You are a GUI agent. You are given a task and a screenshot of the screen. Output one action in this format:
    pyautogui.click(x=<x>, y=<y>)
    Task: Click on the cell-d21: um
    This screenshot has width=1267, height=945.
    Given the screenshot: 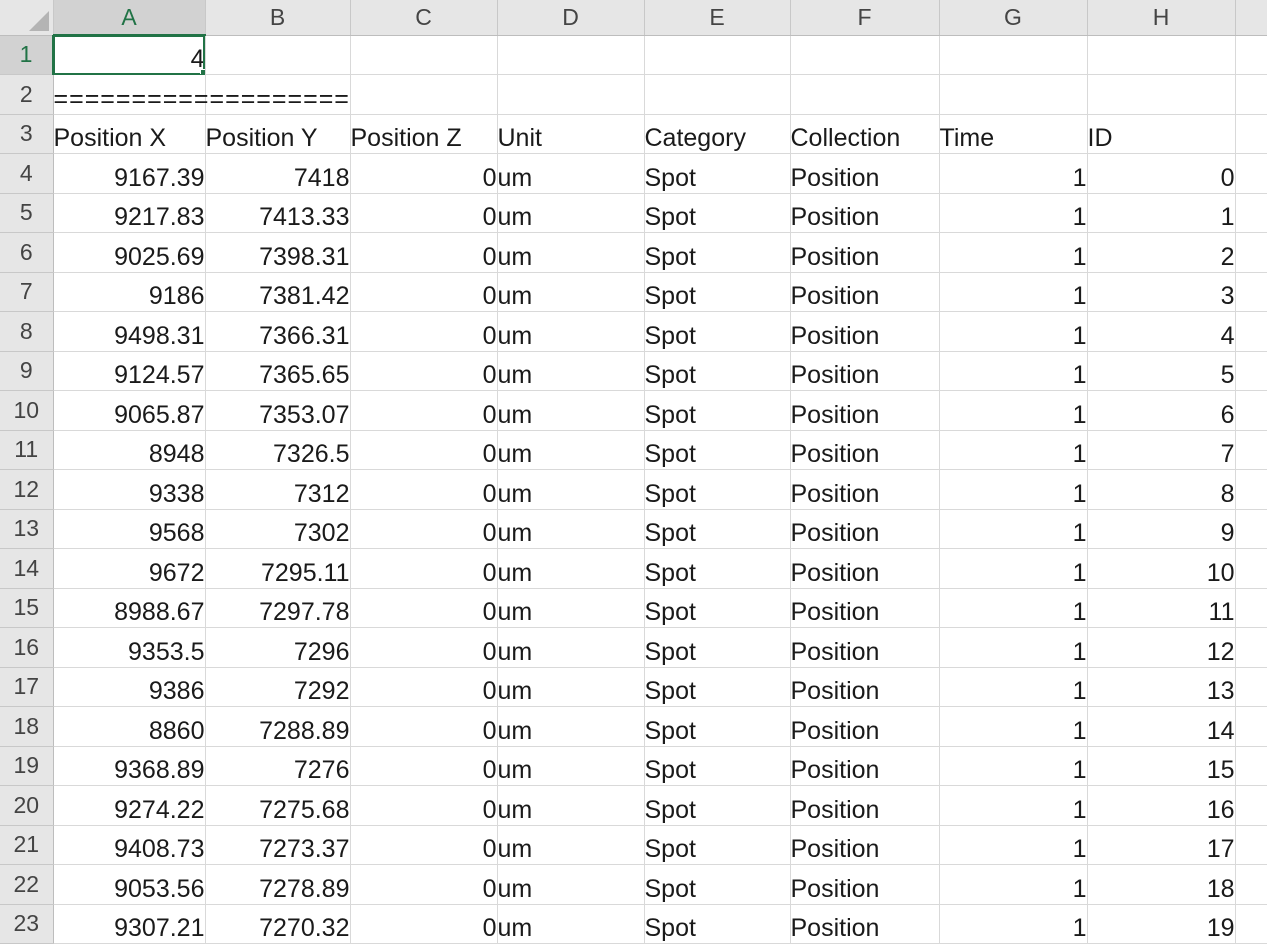 What is the action you would take?
    pyautogui.click(x=571, y=845)
    